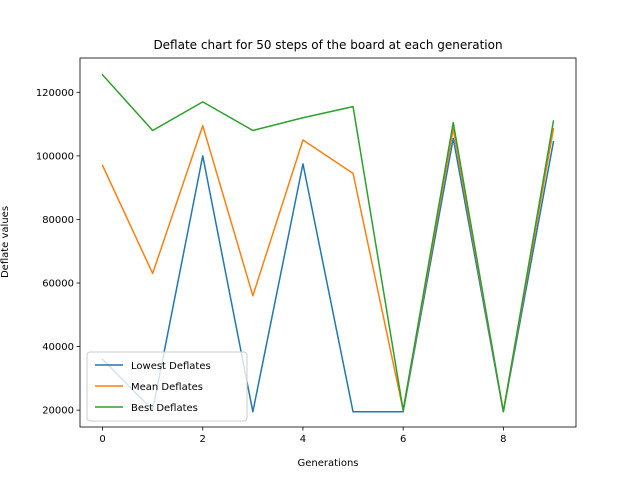 The image size is (640, 480). I want to click on x-tick-label: 2, so click(203, 439).